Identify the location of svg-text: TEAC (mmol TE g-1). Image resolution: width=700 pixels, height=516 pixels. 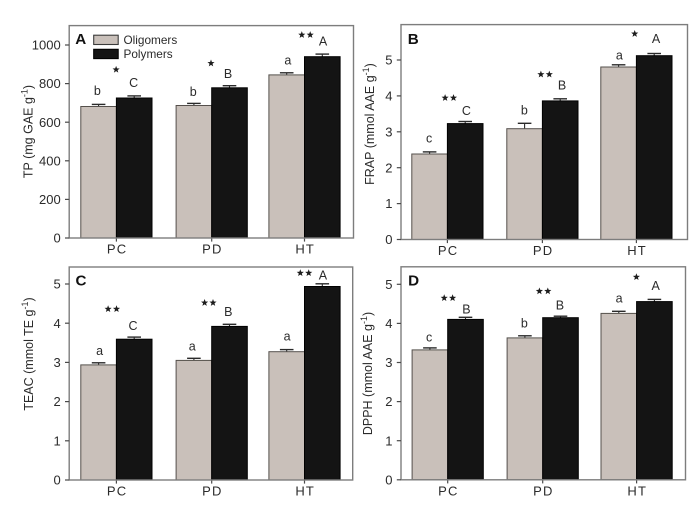
(28, 353).